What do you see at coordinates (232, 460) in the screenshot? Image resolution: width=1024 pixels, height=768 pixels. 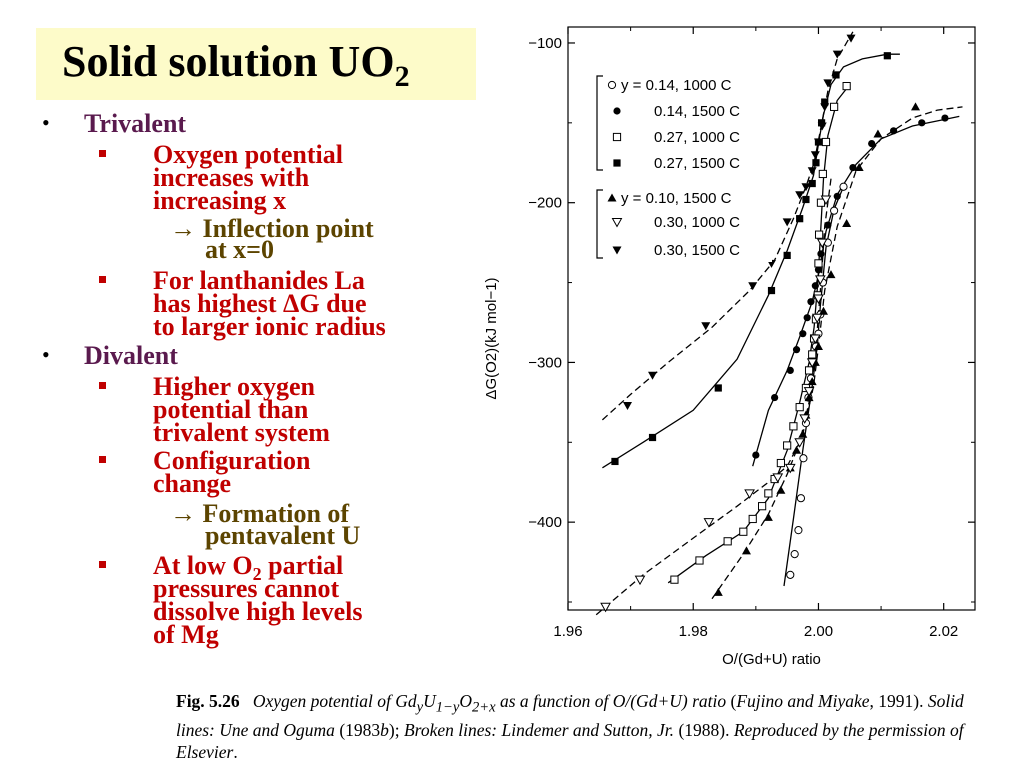 I see `sub-bullet-config-1: Configuration` at bounding box center [232, 460].